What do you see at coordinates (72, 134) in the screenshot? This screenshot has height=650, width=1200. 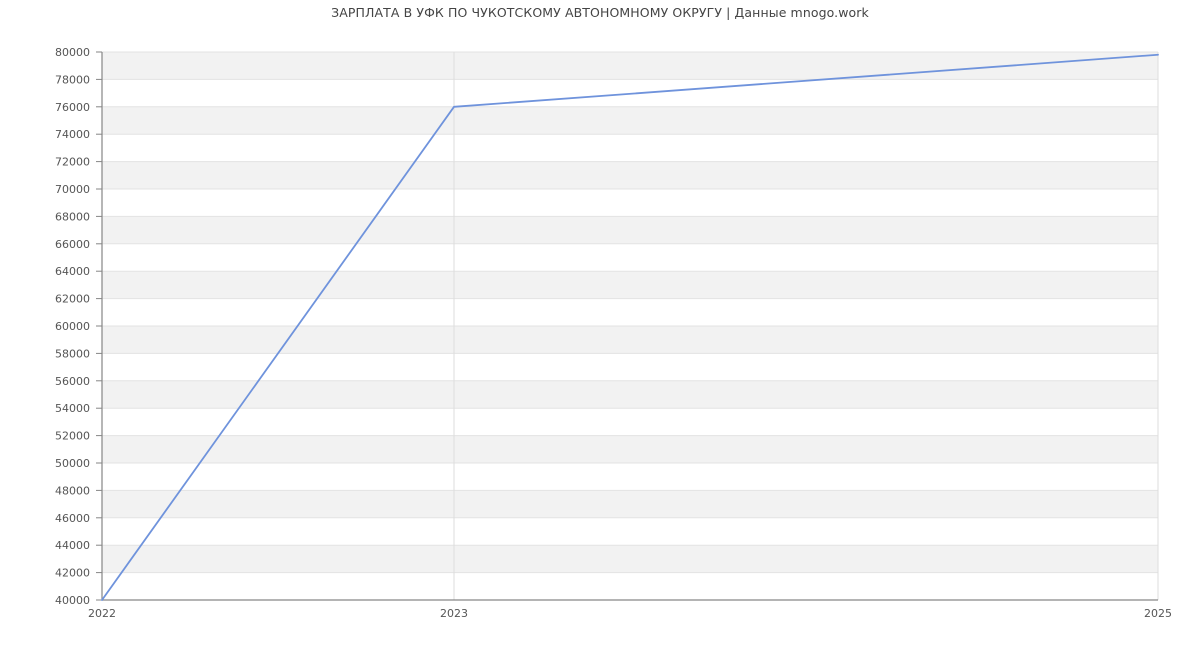 I see `y-axis-tick-label: 74000` at bounding box center [72, 134].